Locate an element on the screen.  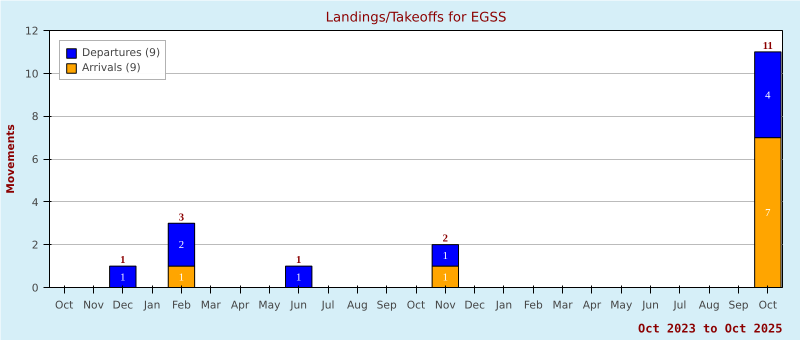
y-axis-title: Movements is located at coordinates (10, 159).